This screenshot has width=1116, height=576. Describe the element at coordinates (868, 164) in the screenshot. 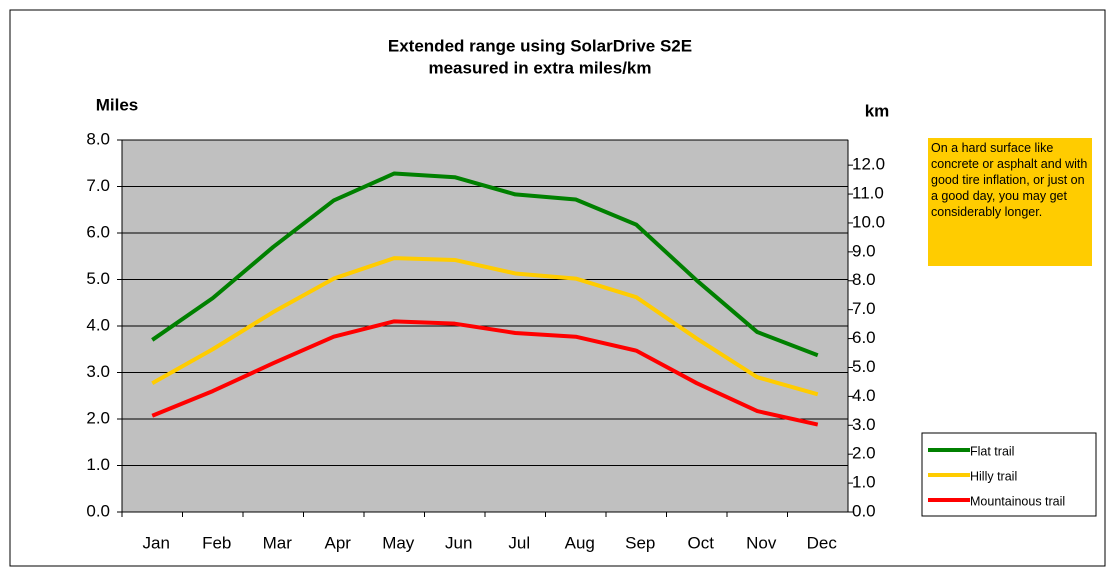

I see `y2-tick-label: 12.0` at that location.